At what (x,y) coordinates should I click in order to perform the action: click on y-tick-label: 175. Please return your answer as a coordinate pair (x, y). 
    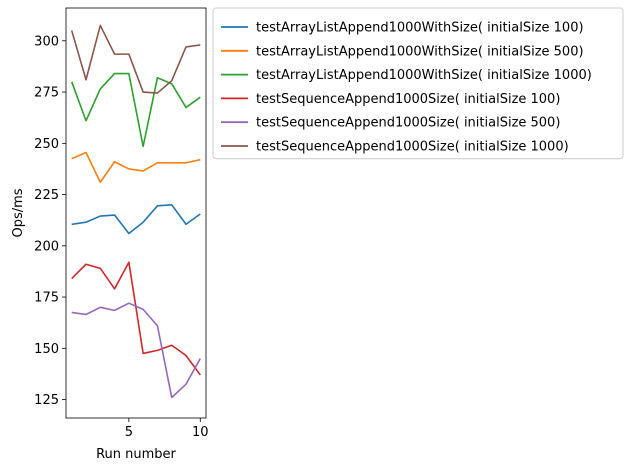
    Looking at the image, I should click on (46, 298).